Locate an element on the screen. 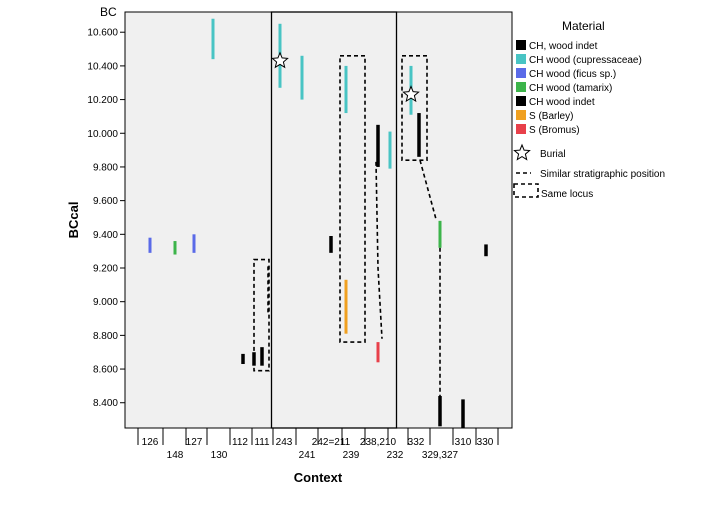  y-tick-label: 8.800 is located at coordinates (105, 336).